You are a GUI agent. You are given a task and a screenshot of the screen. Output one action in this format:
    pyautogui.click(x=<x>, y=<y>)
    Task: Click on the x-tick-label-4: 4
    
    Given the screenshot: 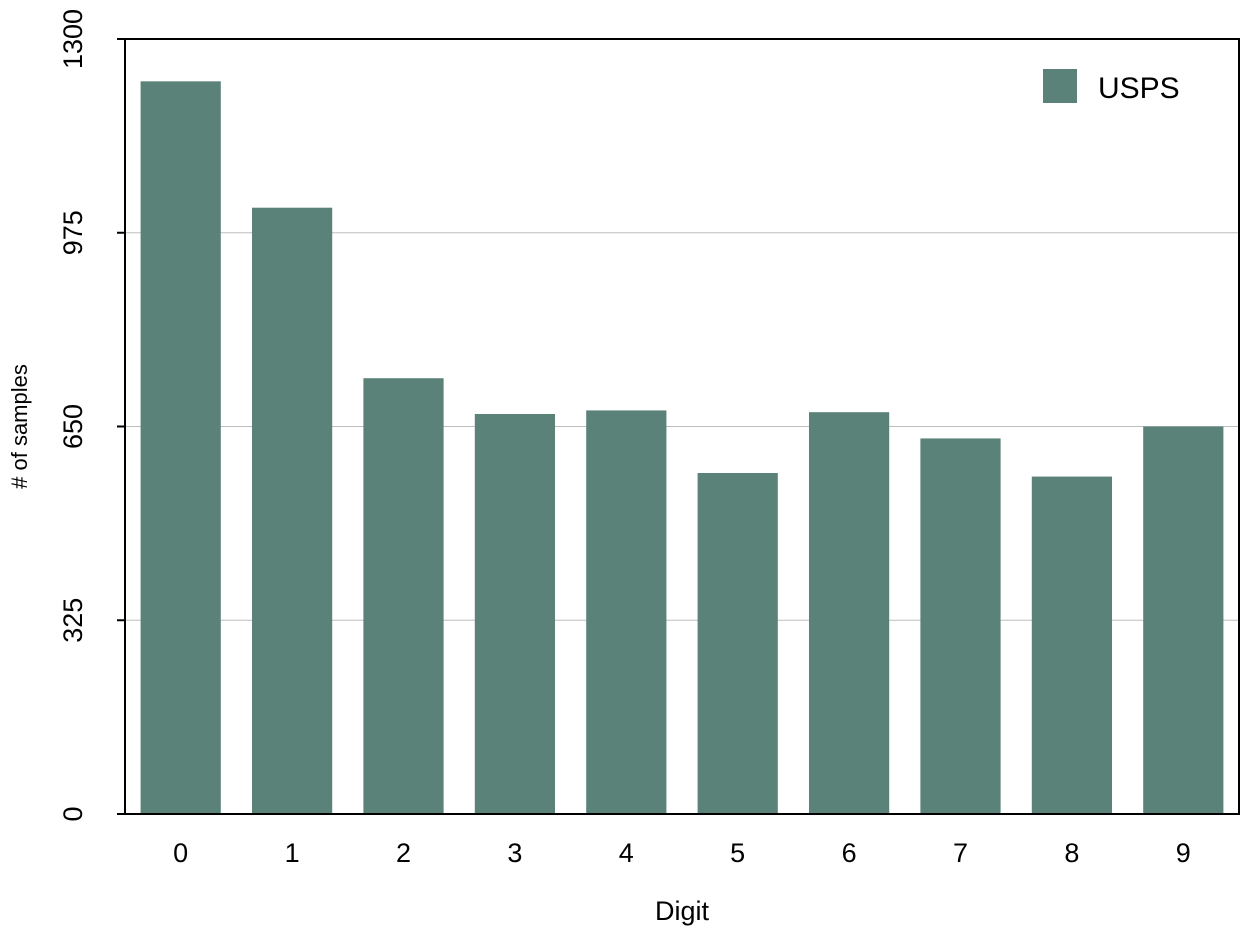 What is the action you would take?
    pyautogui.click(x=626, y=853)
    